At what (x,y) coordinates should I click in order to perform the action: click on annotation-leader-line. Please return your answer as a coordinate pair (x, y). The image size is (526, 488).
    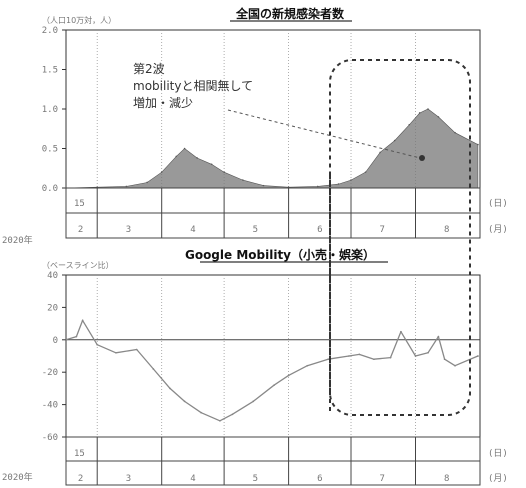
    Looking at the image, I should click on (324, 134).